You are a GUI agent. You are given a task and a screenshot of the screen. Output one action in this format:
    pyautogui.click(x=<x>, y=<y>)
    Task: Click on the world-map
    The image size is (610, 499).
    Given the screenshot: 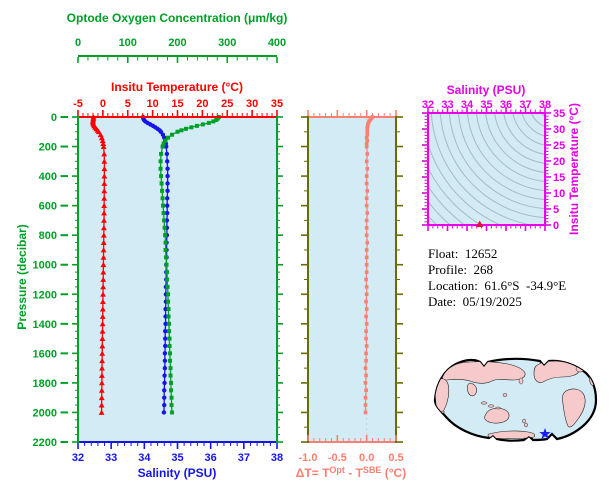 What is the action you would take?
    pyautogui.click(x=515, y=399)
    